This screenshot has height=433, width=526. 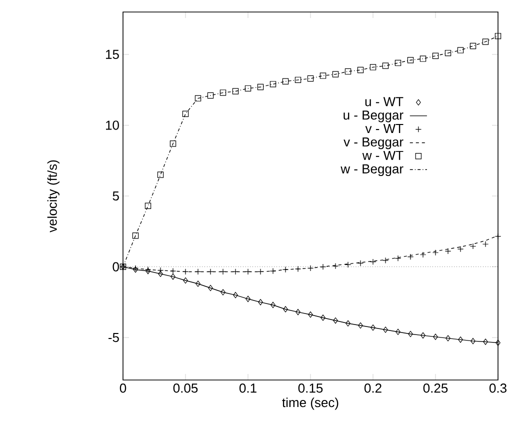 I want to click on y-tick-label: 0, so click(x=115, y=267).